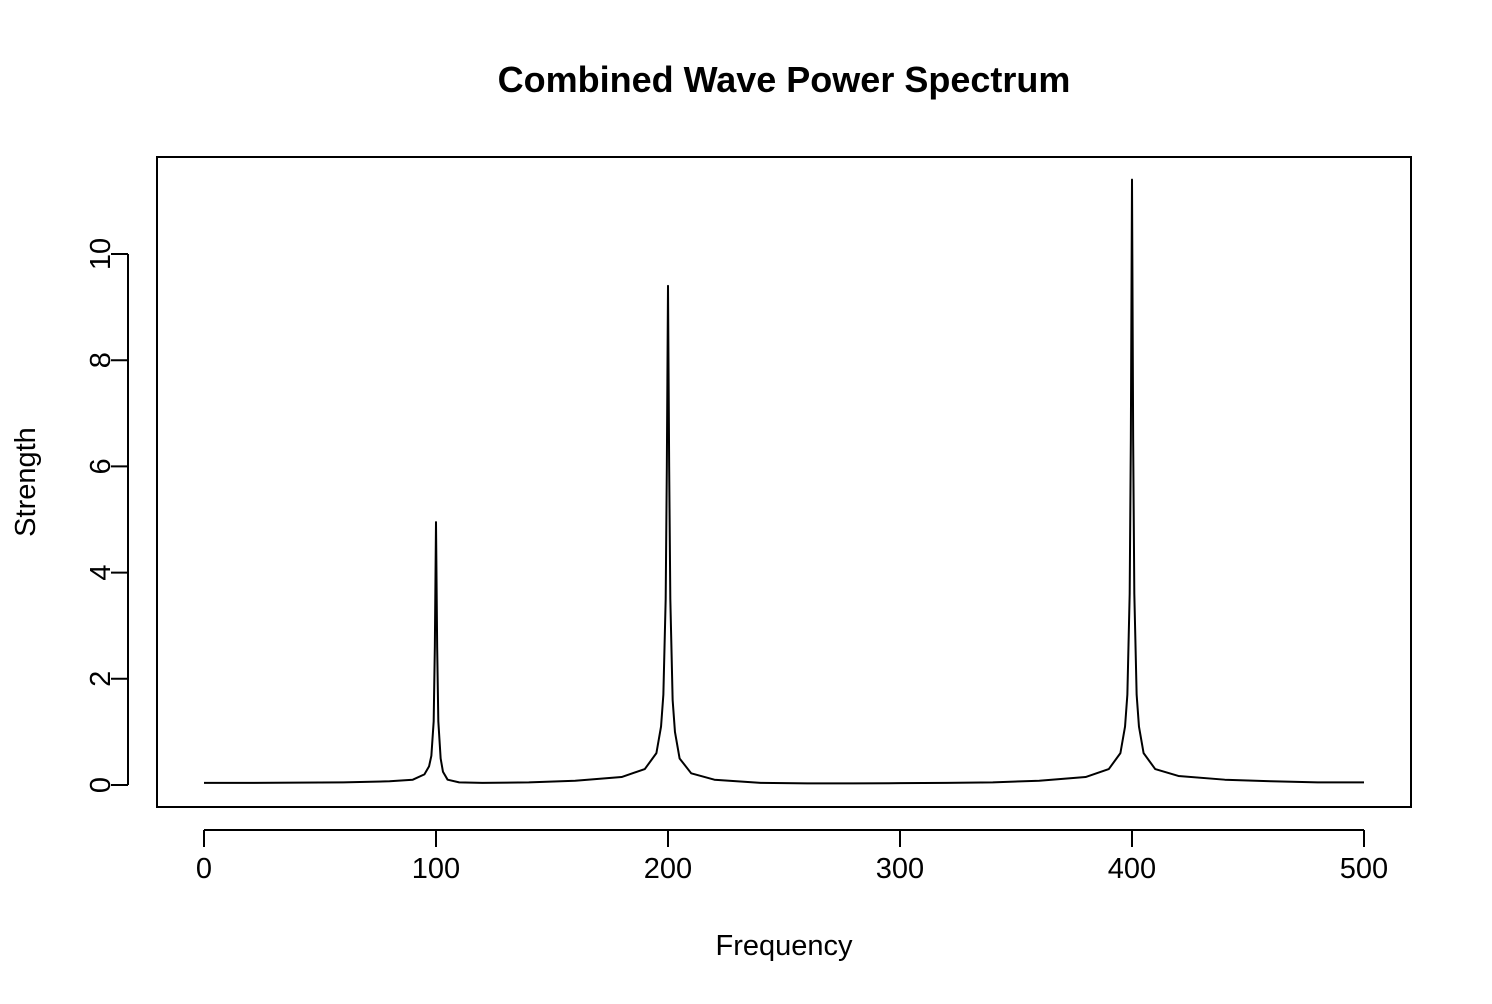 This screenshot has width=1492, height=1004. Describe the element at coordinates (101, 785) in the screenshot. I see `y-tick-label: 0` at that location.